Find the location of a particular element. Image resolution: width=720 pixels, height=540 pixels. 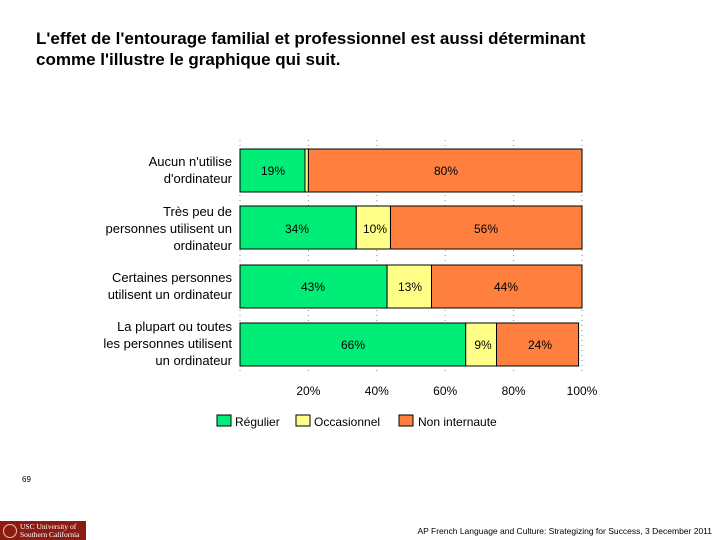

category-label-4-line-2: les personnes utilisent is located at coordinates (167, 343).